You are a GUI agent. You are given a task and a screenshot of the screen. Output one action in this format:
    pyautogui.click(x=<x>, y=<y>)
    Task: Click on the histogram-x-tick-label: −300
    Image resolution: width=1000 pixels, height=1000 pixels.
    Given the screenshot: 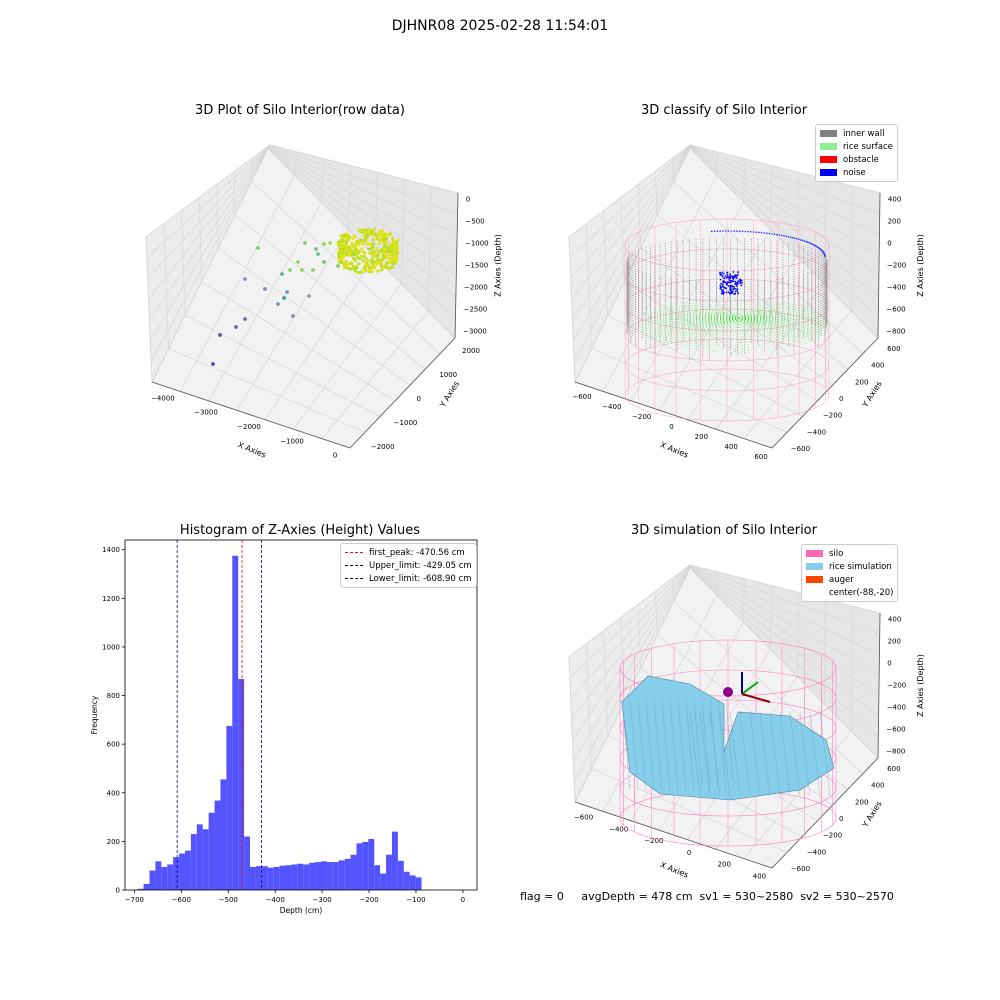 What is the action you would take?
    pyautogui.click(x=322, y=900)
    